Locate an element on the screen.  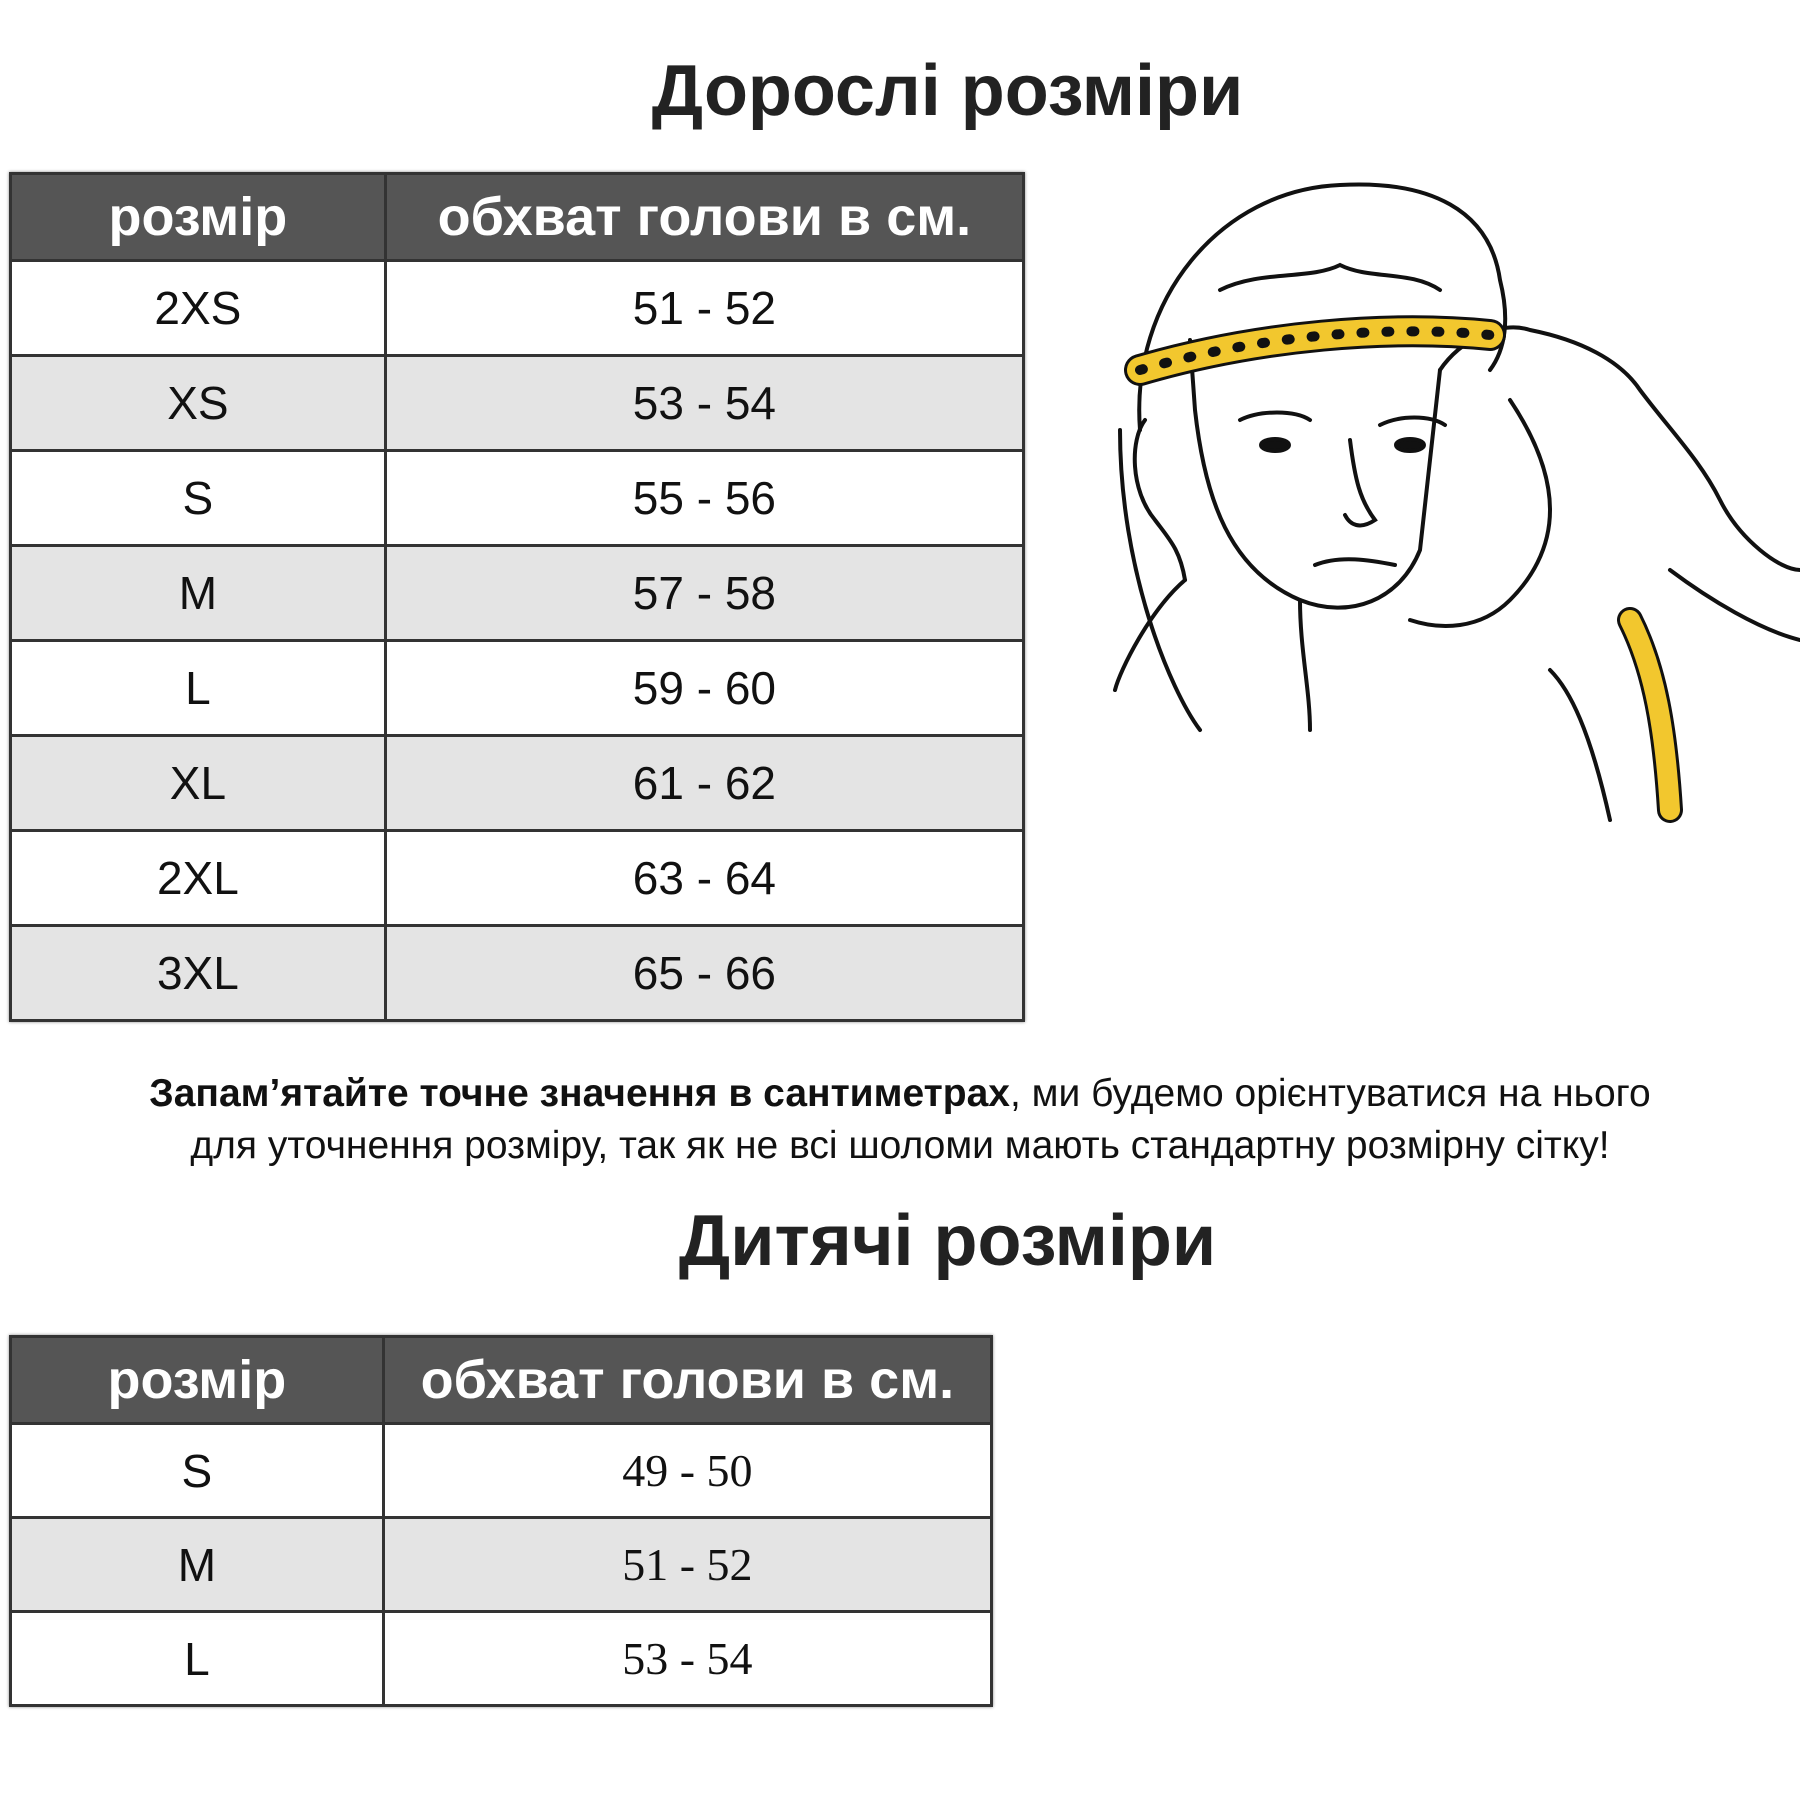
table-row: M 51 - 52 is located at coordinates (501, 1564).